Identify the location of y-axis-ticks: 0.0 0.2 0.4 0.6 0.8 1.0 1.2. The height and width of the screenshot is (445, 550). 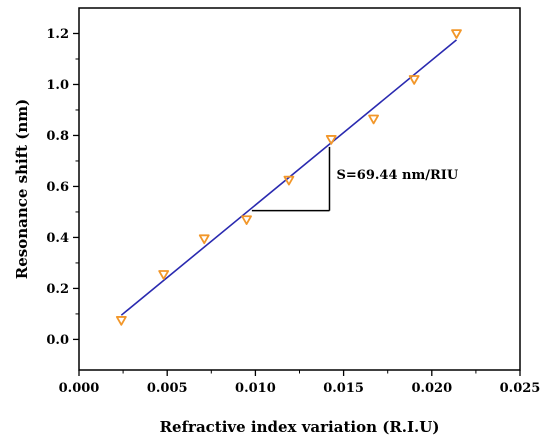
(62, 187).